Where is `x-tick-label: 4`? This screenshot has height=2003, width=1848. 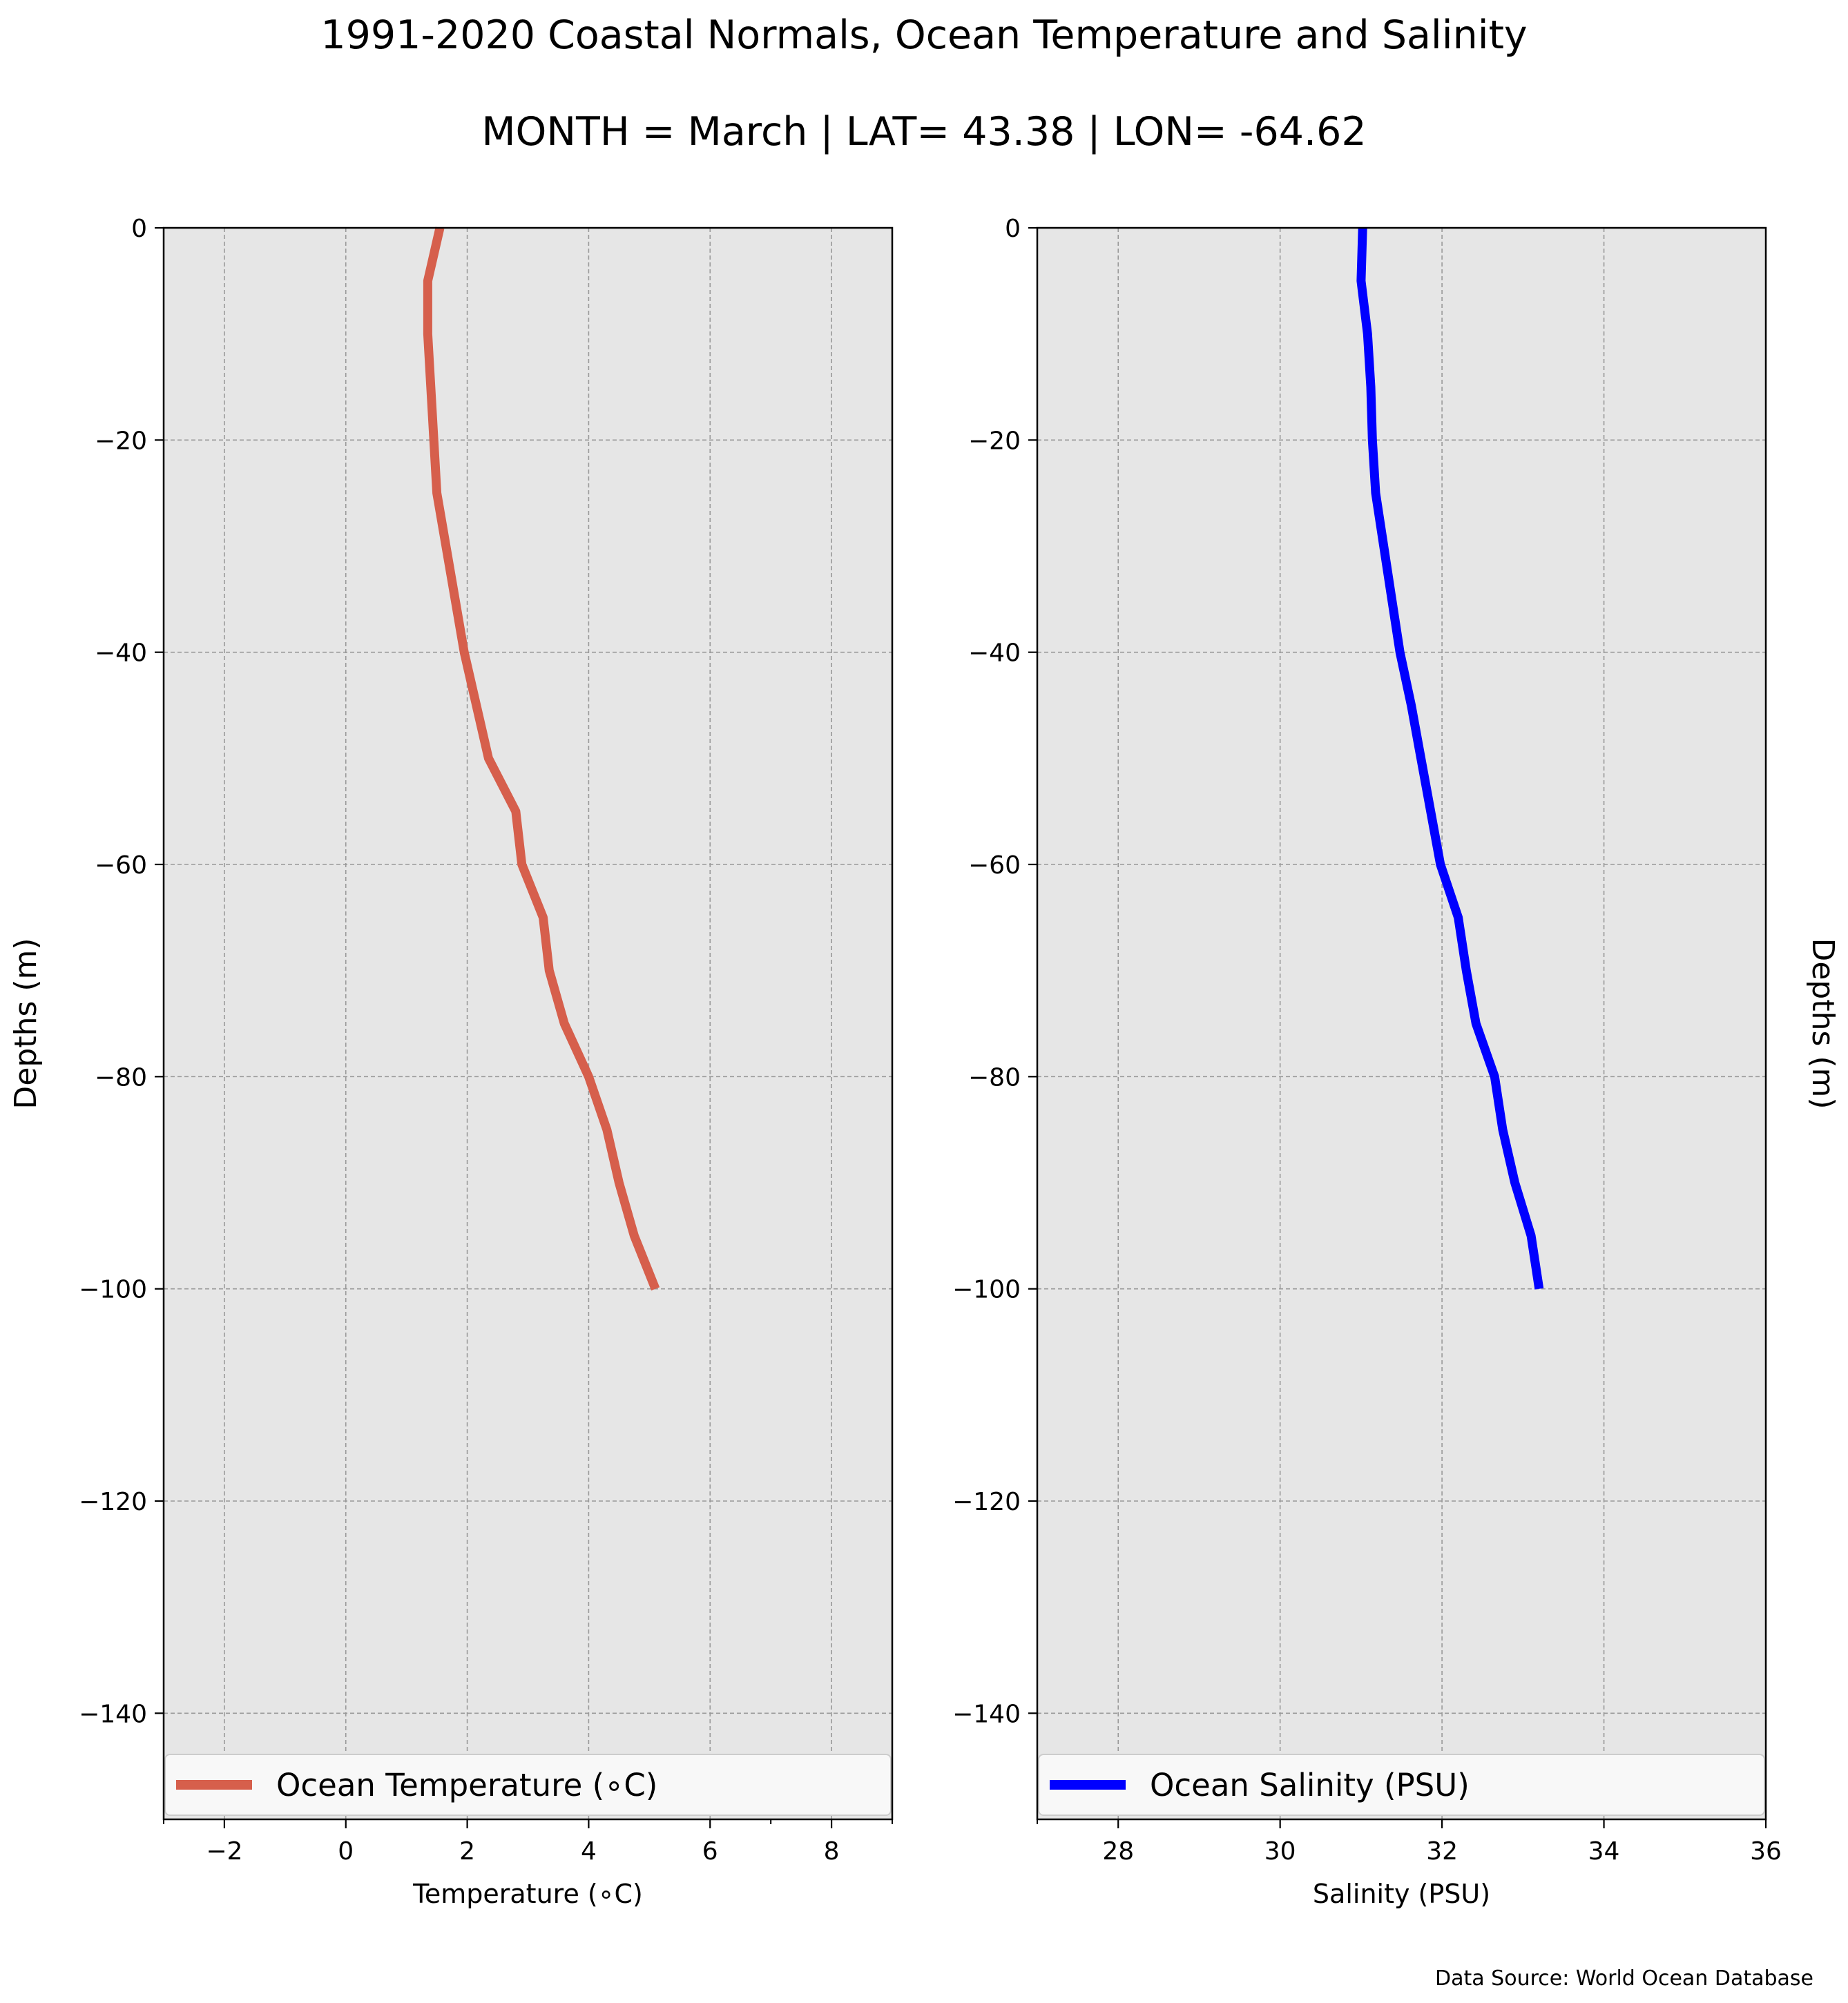 x-tick-label: 4 is located at coordinates (589, 1852).